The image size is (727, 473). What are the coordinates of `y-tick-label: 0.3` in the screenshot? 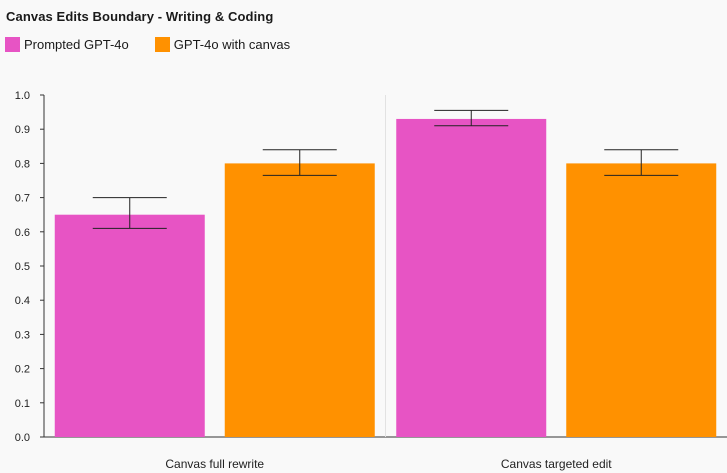 It's located at (22, 335).